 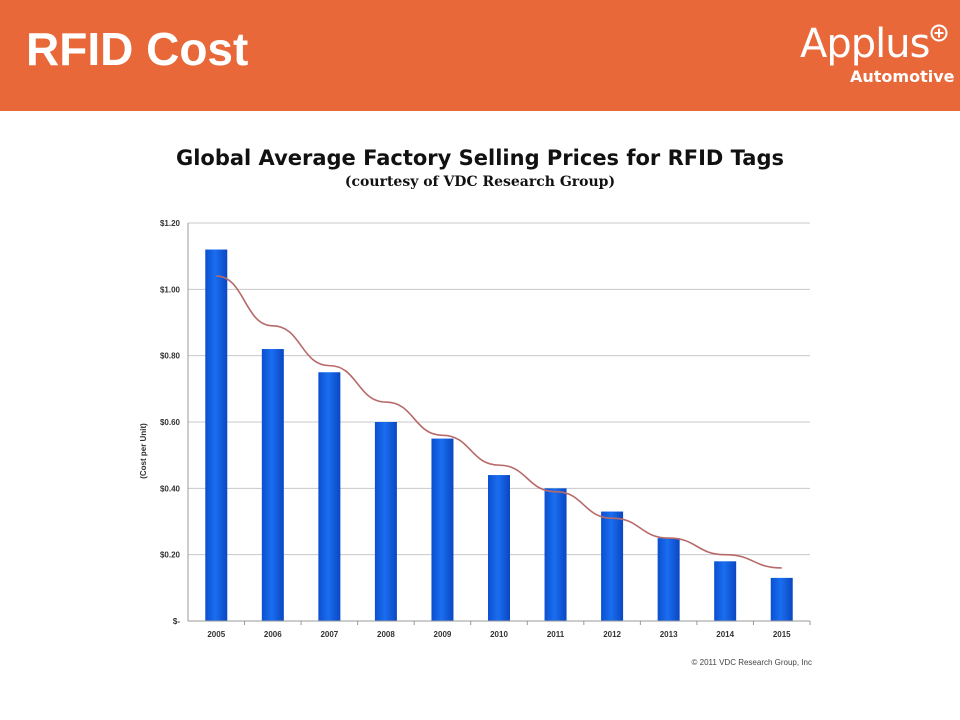 I want to click on y-axis-label: (Cost per Unit), so click(x=143, y=451).